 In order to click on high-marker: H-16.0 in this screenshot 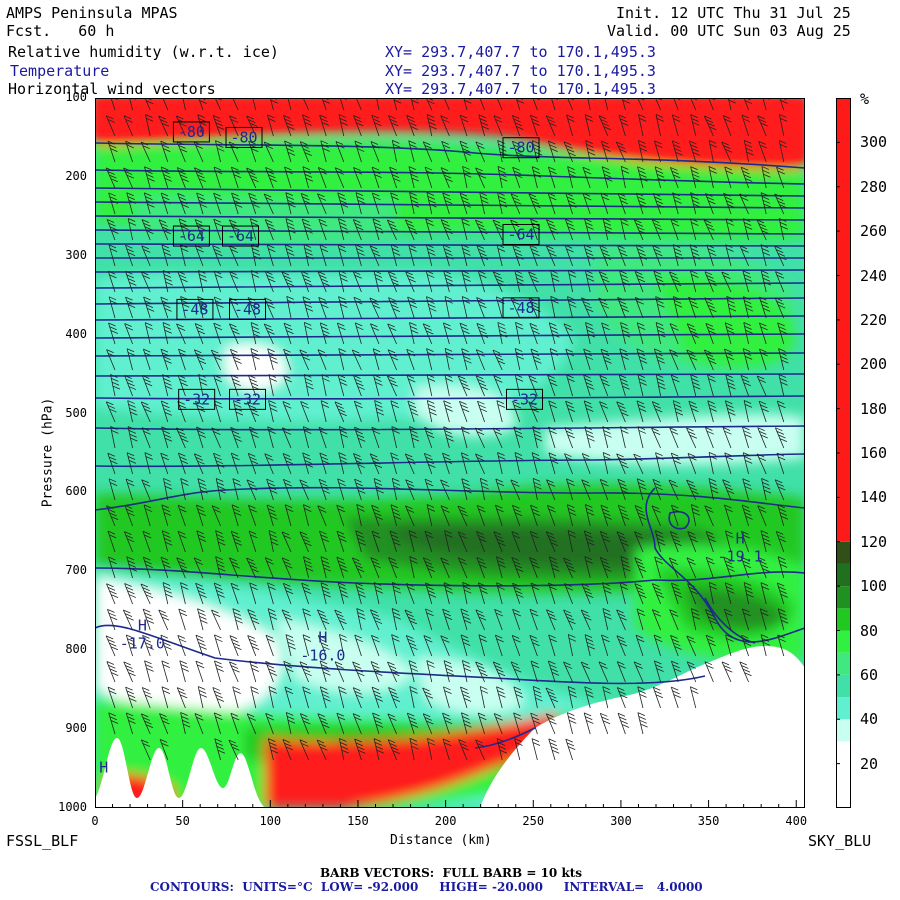, I will do `click(322, 646)`.